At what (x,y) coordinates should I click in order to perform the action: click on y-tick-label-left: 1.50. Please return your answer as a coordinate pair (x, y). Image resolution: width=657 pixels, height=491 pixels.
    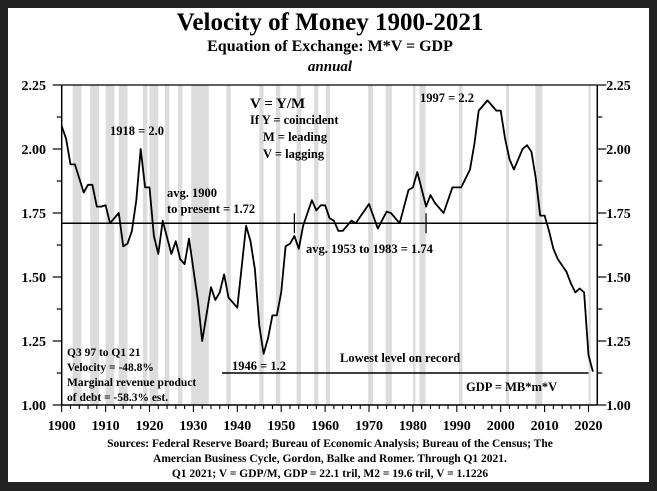
    Looking at the image, I should click on (34, 278).